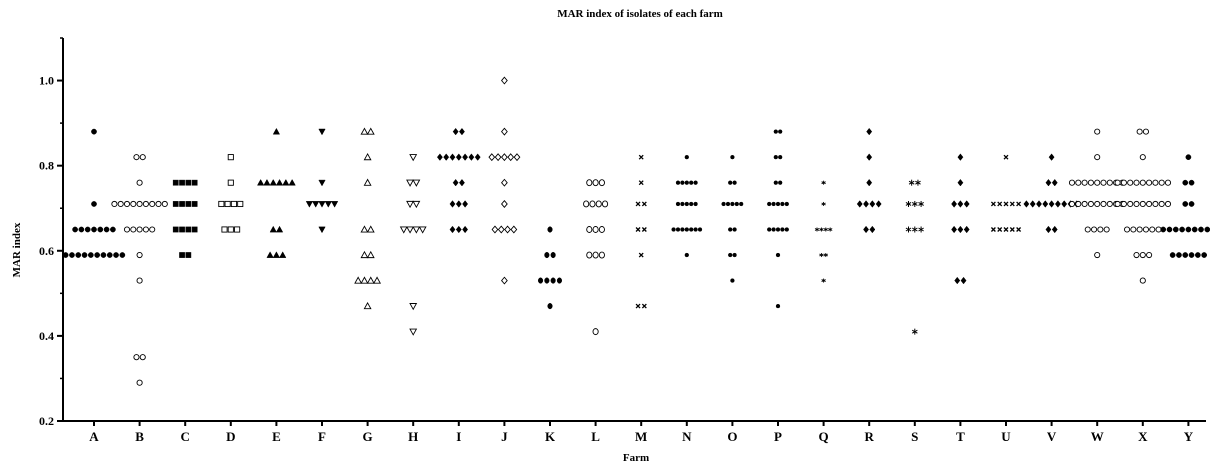  What do you see at coordinates (921, 229) in the screenshot?
I see `data-point-s` at bounding box center [921, 229].